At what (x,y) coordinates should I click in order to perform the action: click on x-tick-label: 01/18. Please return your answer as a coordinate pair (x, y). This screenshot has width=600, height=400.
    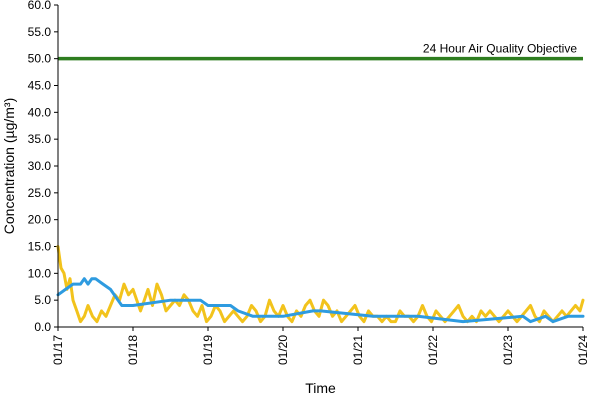
    Looking at the image, I should click on (133, 350).